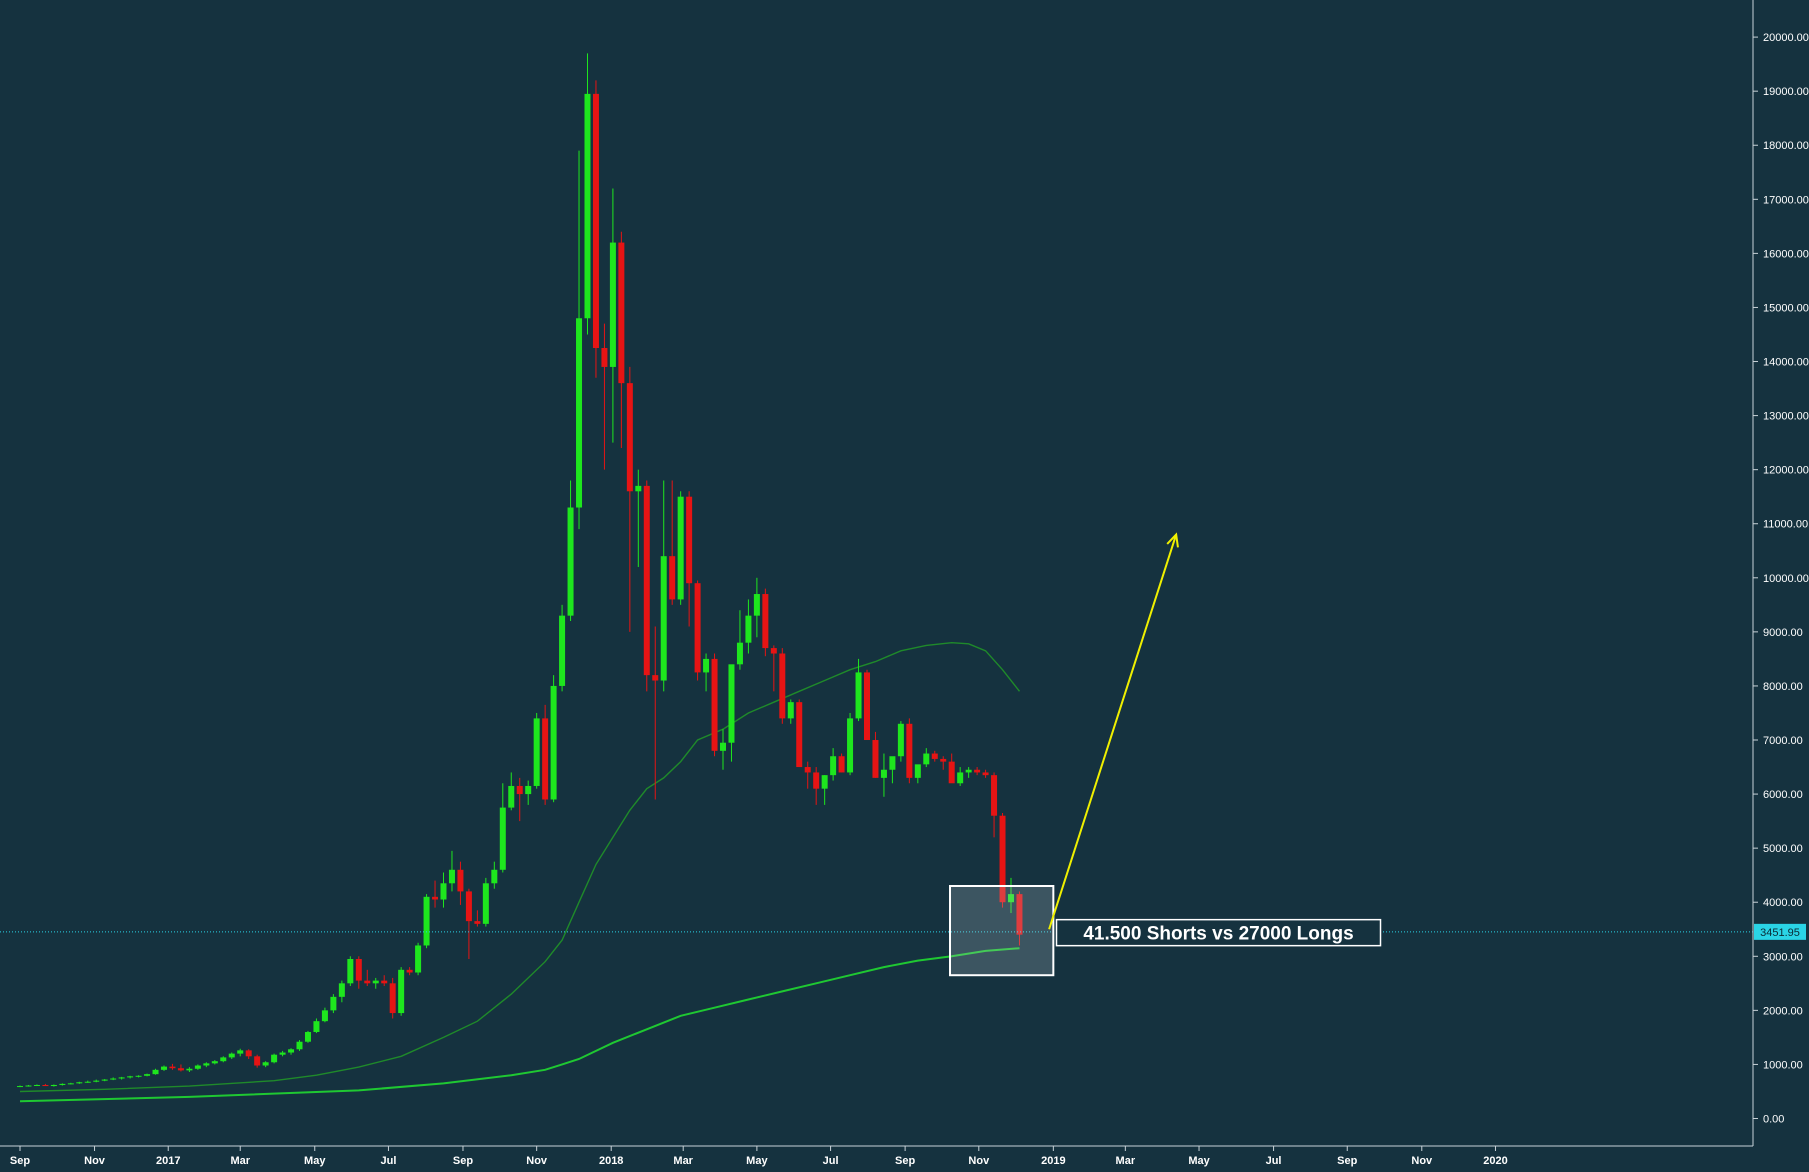  I want to click on last-price-badge, so click(1780, 931).